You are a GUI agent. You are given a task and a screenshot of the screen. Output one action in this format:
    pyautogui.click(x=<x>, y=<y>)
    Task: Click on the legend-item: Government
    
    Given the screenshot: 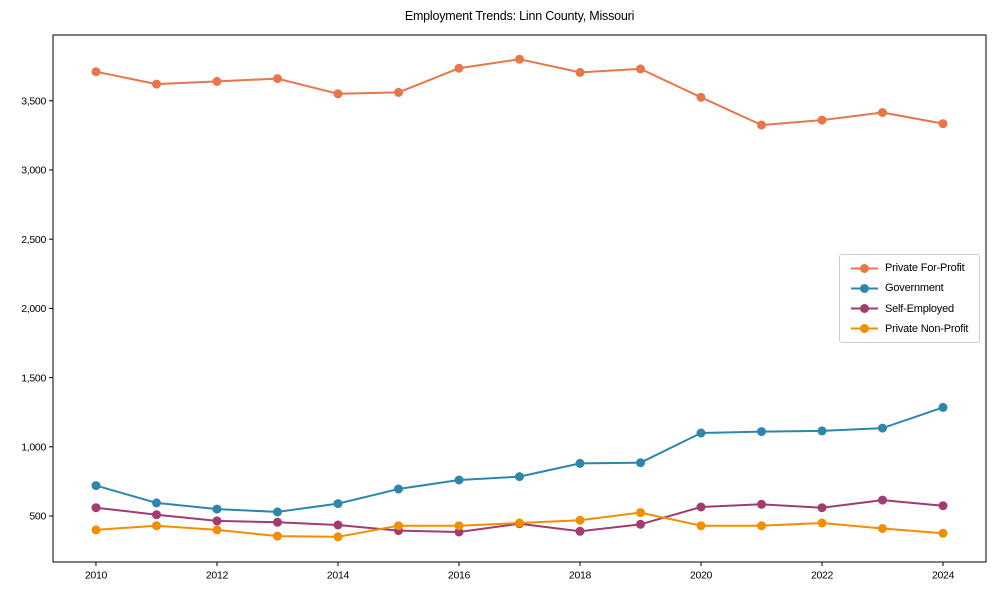 What is the action you would take?
    pyautogui.click(x=912, y=288)
    